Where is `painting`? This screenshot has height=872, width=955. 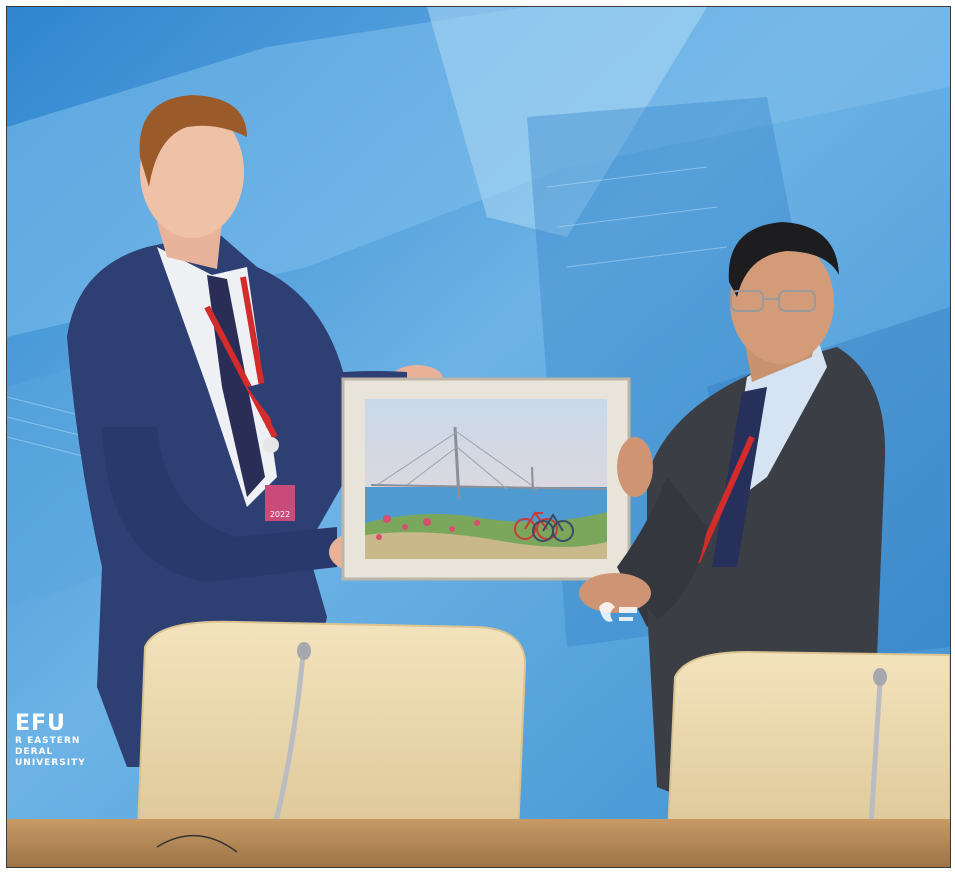 painting is located at coordinates (486, 479).